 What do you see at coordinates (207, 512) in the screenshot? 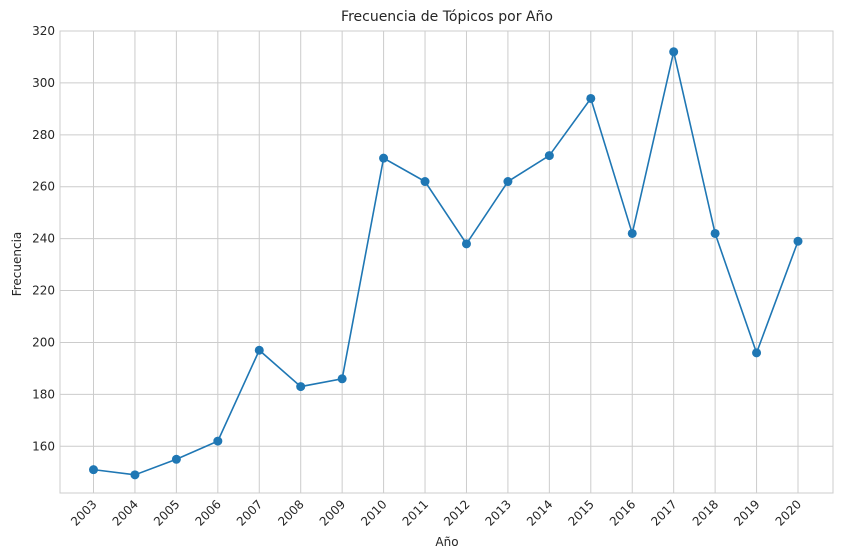
I see `x-tick-label: 2006` at bounding box center [207, 512].